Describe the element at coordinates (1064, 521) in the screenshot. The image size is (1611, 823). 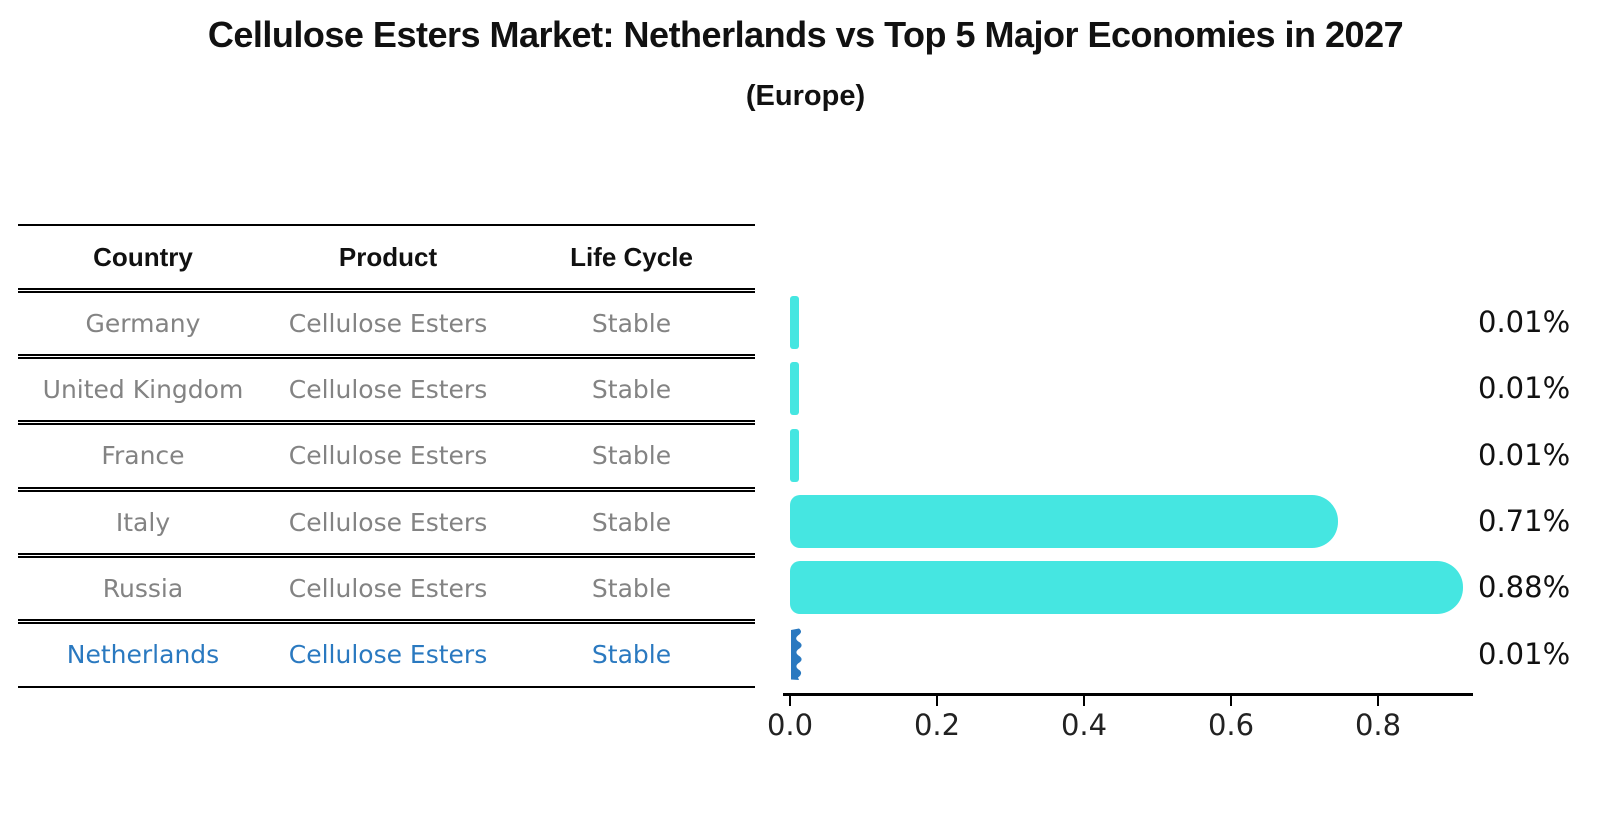
I see `bar-italy` at that location.